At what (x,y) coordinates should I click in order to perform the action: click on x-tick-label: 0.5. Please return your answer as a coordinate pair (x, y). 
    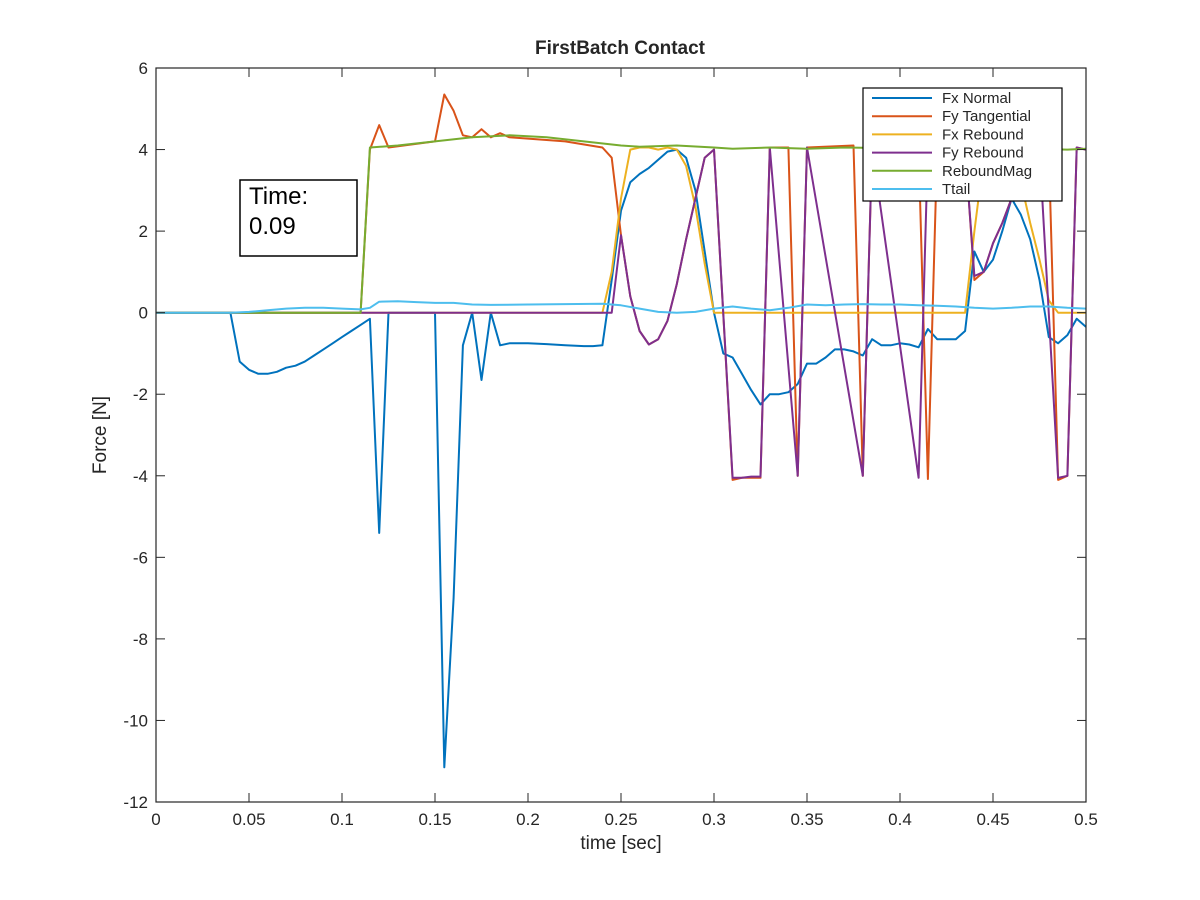
    Looking at the image, I should click on (1086, 819).